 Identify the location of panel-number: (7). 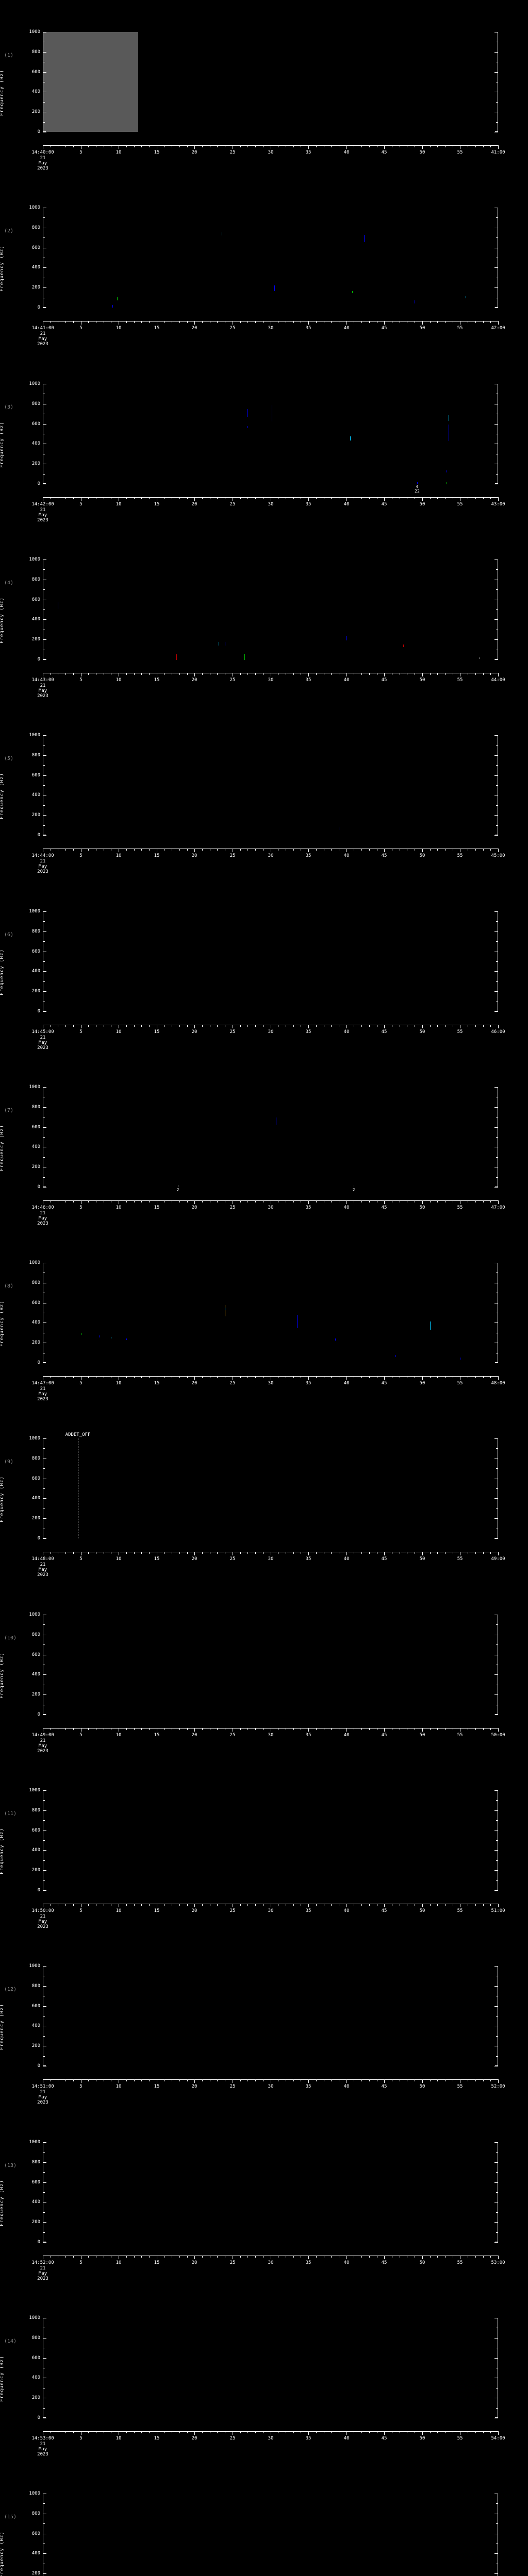
(9, 1110).